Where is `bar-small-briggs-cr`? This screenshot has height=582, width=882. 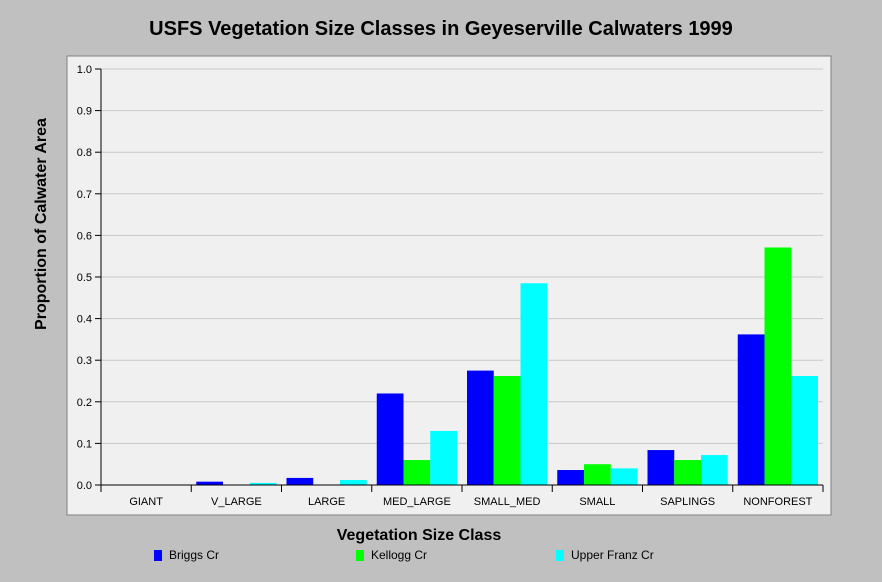
bar-small-briggs-cr is located at coordinates (570, 477).